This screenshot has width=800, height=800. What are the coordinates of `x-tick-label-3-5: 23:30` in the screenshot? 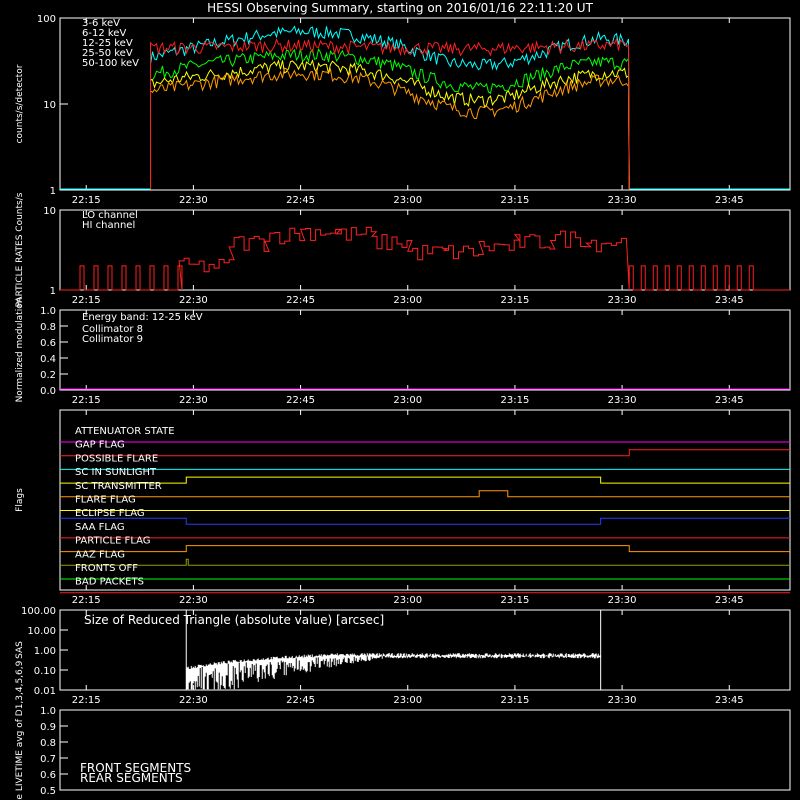 It's located at (622, 600).